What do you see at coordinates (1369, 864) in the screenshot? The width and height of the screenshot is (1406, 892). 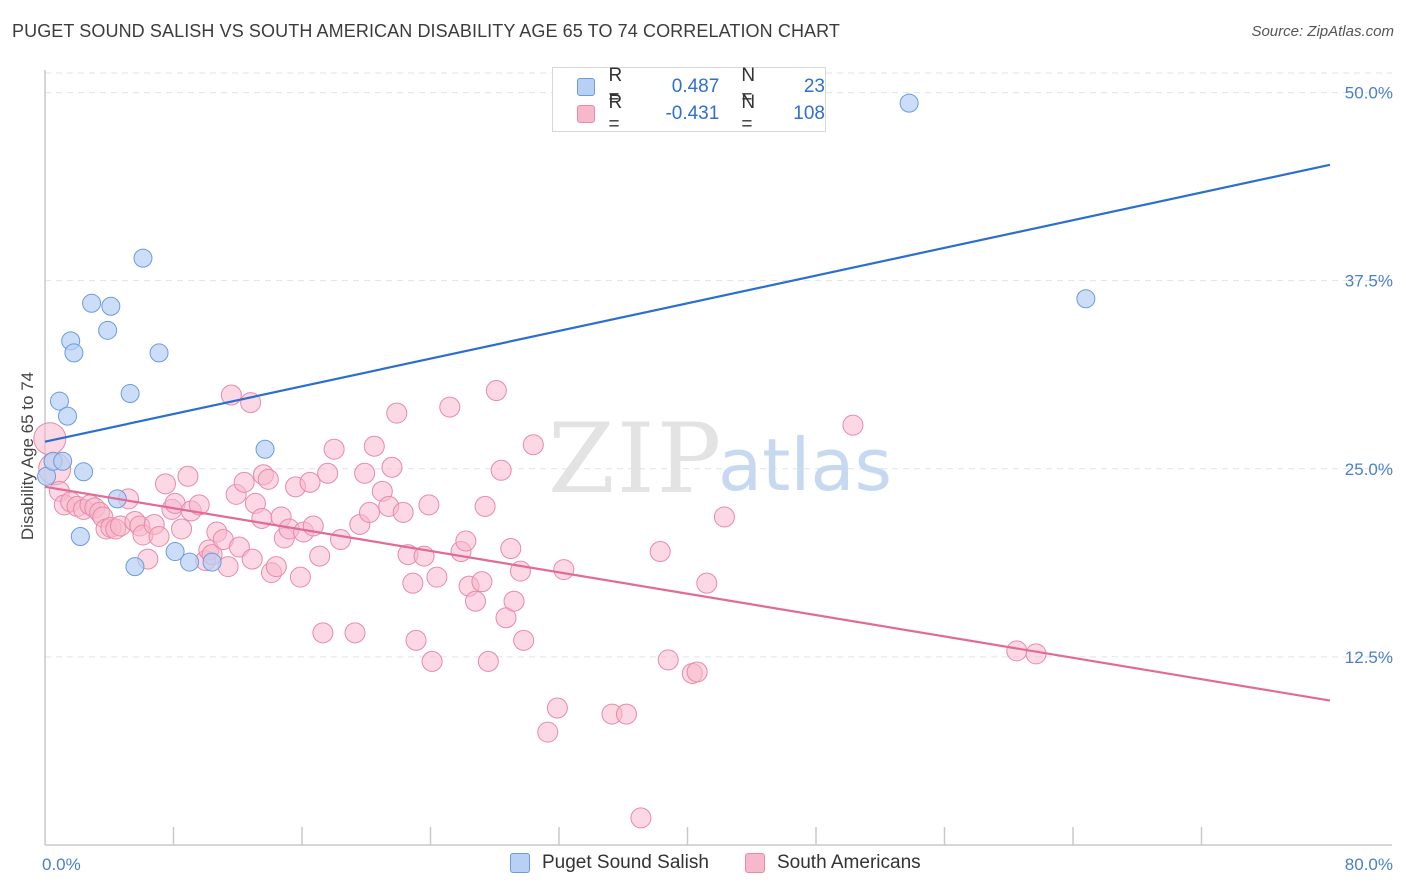 I see `x-tick-label: 80.0%` at bounding box center [1369, 864].